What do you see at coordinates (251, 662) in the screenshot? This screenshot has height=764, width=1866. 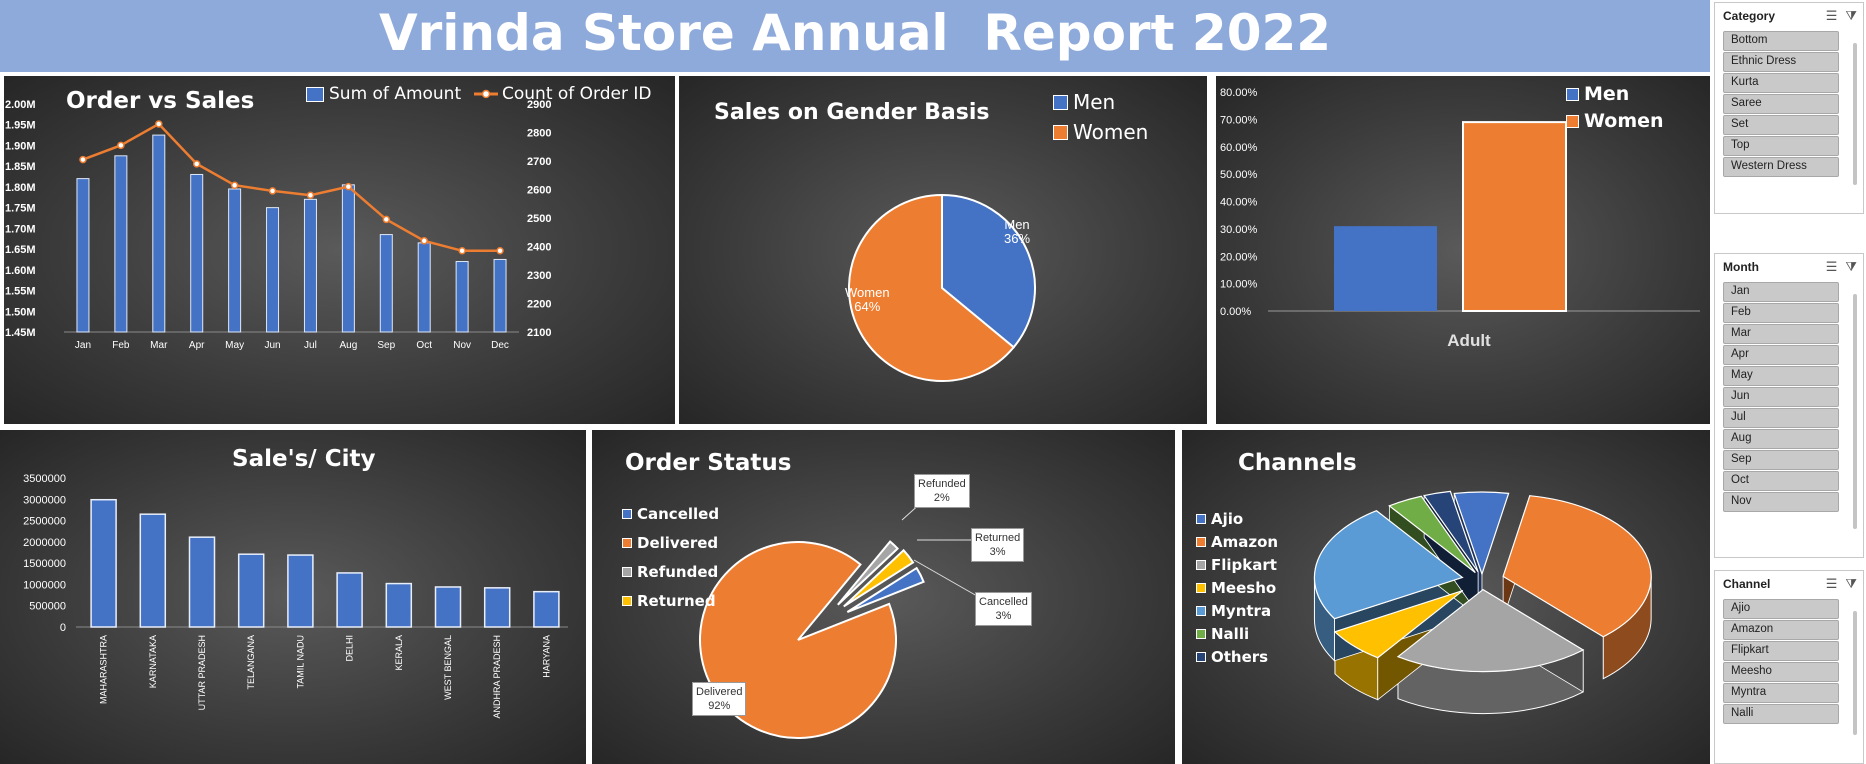 I see `x-tick-label: TELANGANA` at bounding box center [251, 662].